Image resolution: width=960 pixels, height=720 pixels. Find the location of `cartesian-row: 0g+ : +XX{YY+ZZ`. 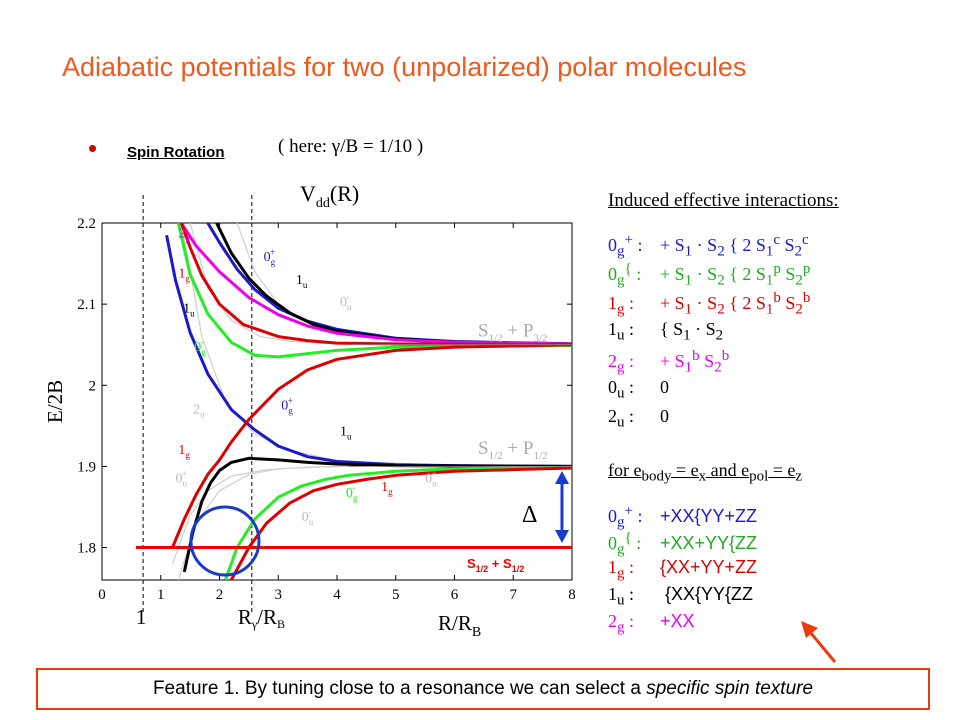

cartesian-row: 0g+ : +XX{YY+ZZ is located at coordinates (682, 517).